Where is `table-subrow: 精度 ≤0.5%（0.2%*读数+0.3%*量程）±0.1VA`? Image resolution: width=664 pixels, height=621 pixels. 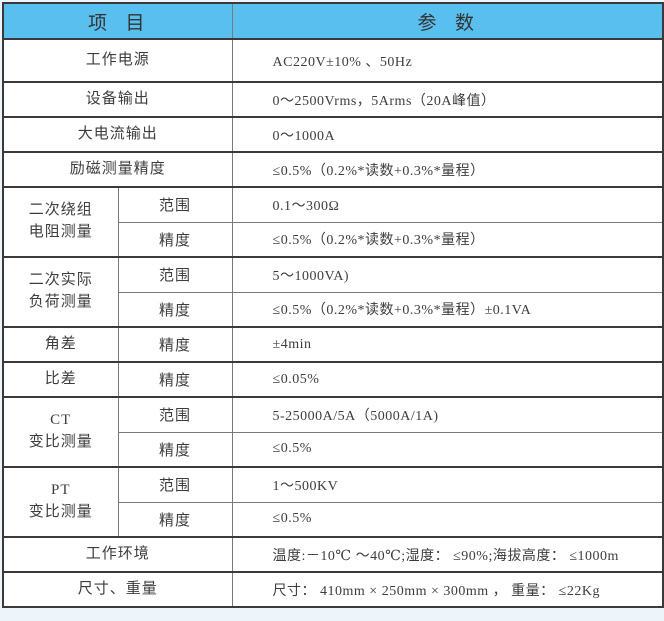 table-subrow: 精度 ≤0.5%（0.2%*读数+0.3%*量程）±0.1VA is located at coordinates (333, 309).